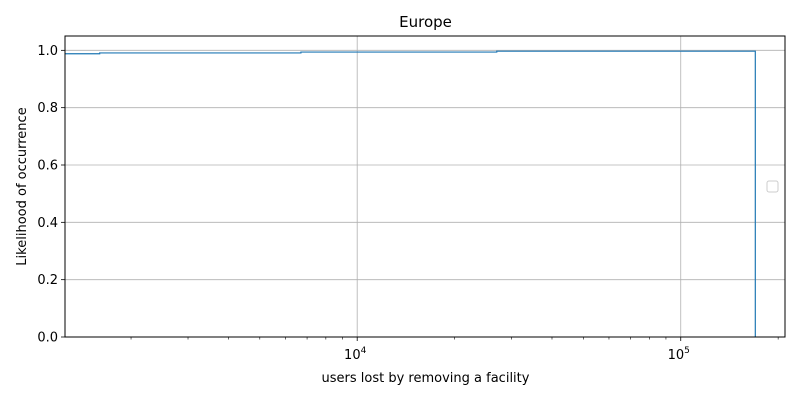 The image size is (800, 400). Describe the element at coordinates (454, 350) in the screenshot. I see `x-axis-ticks: 10⁴ 10⁵` at that location.